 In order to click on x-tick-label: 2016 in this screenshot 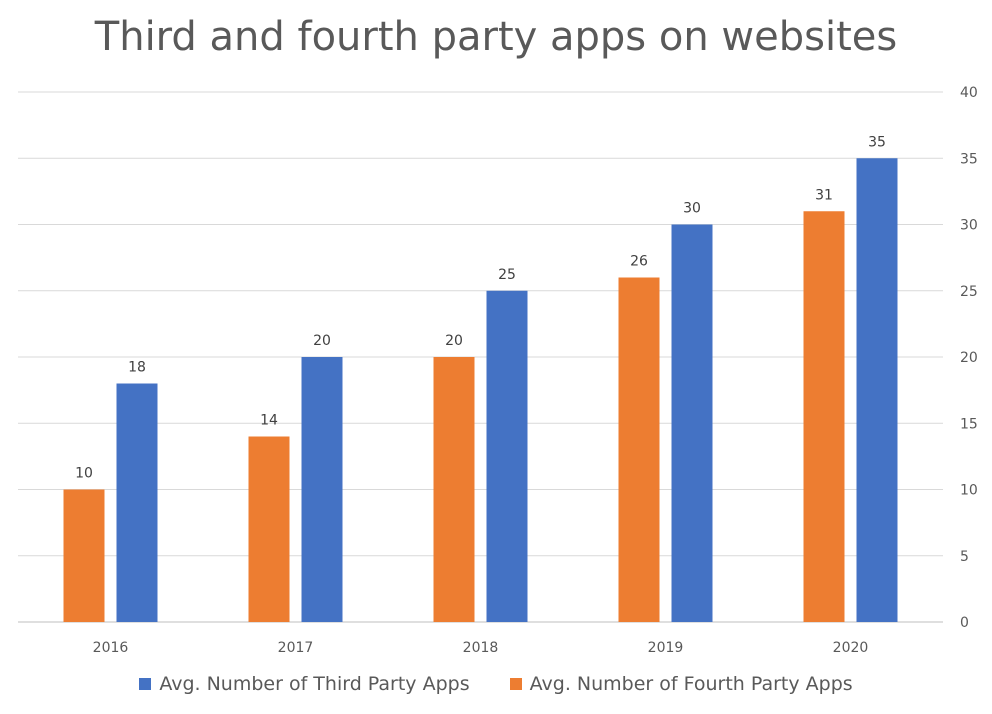, I will do `click(111, 648)`.